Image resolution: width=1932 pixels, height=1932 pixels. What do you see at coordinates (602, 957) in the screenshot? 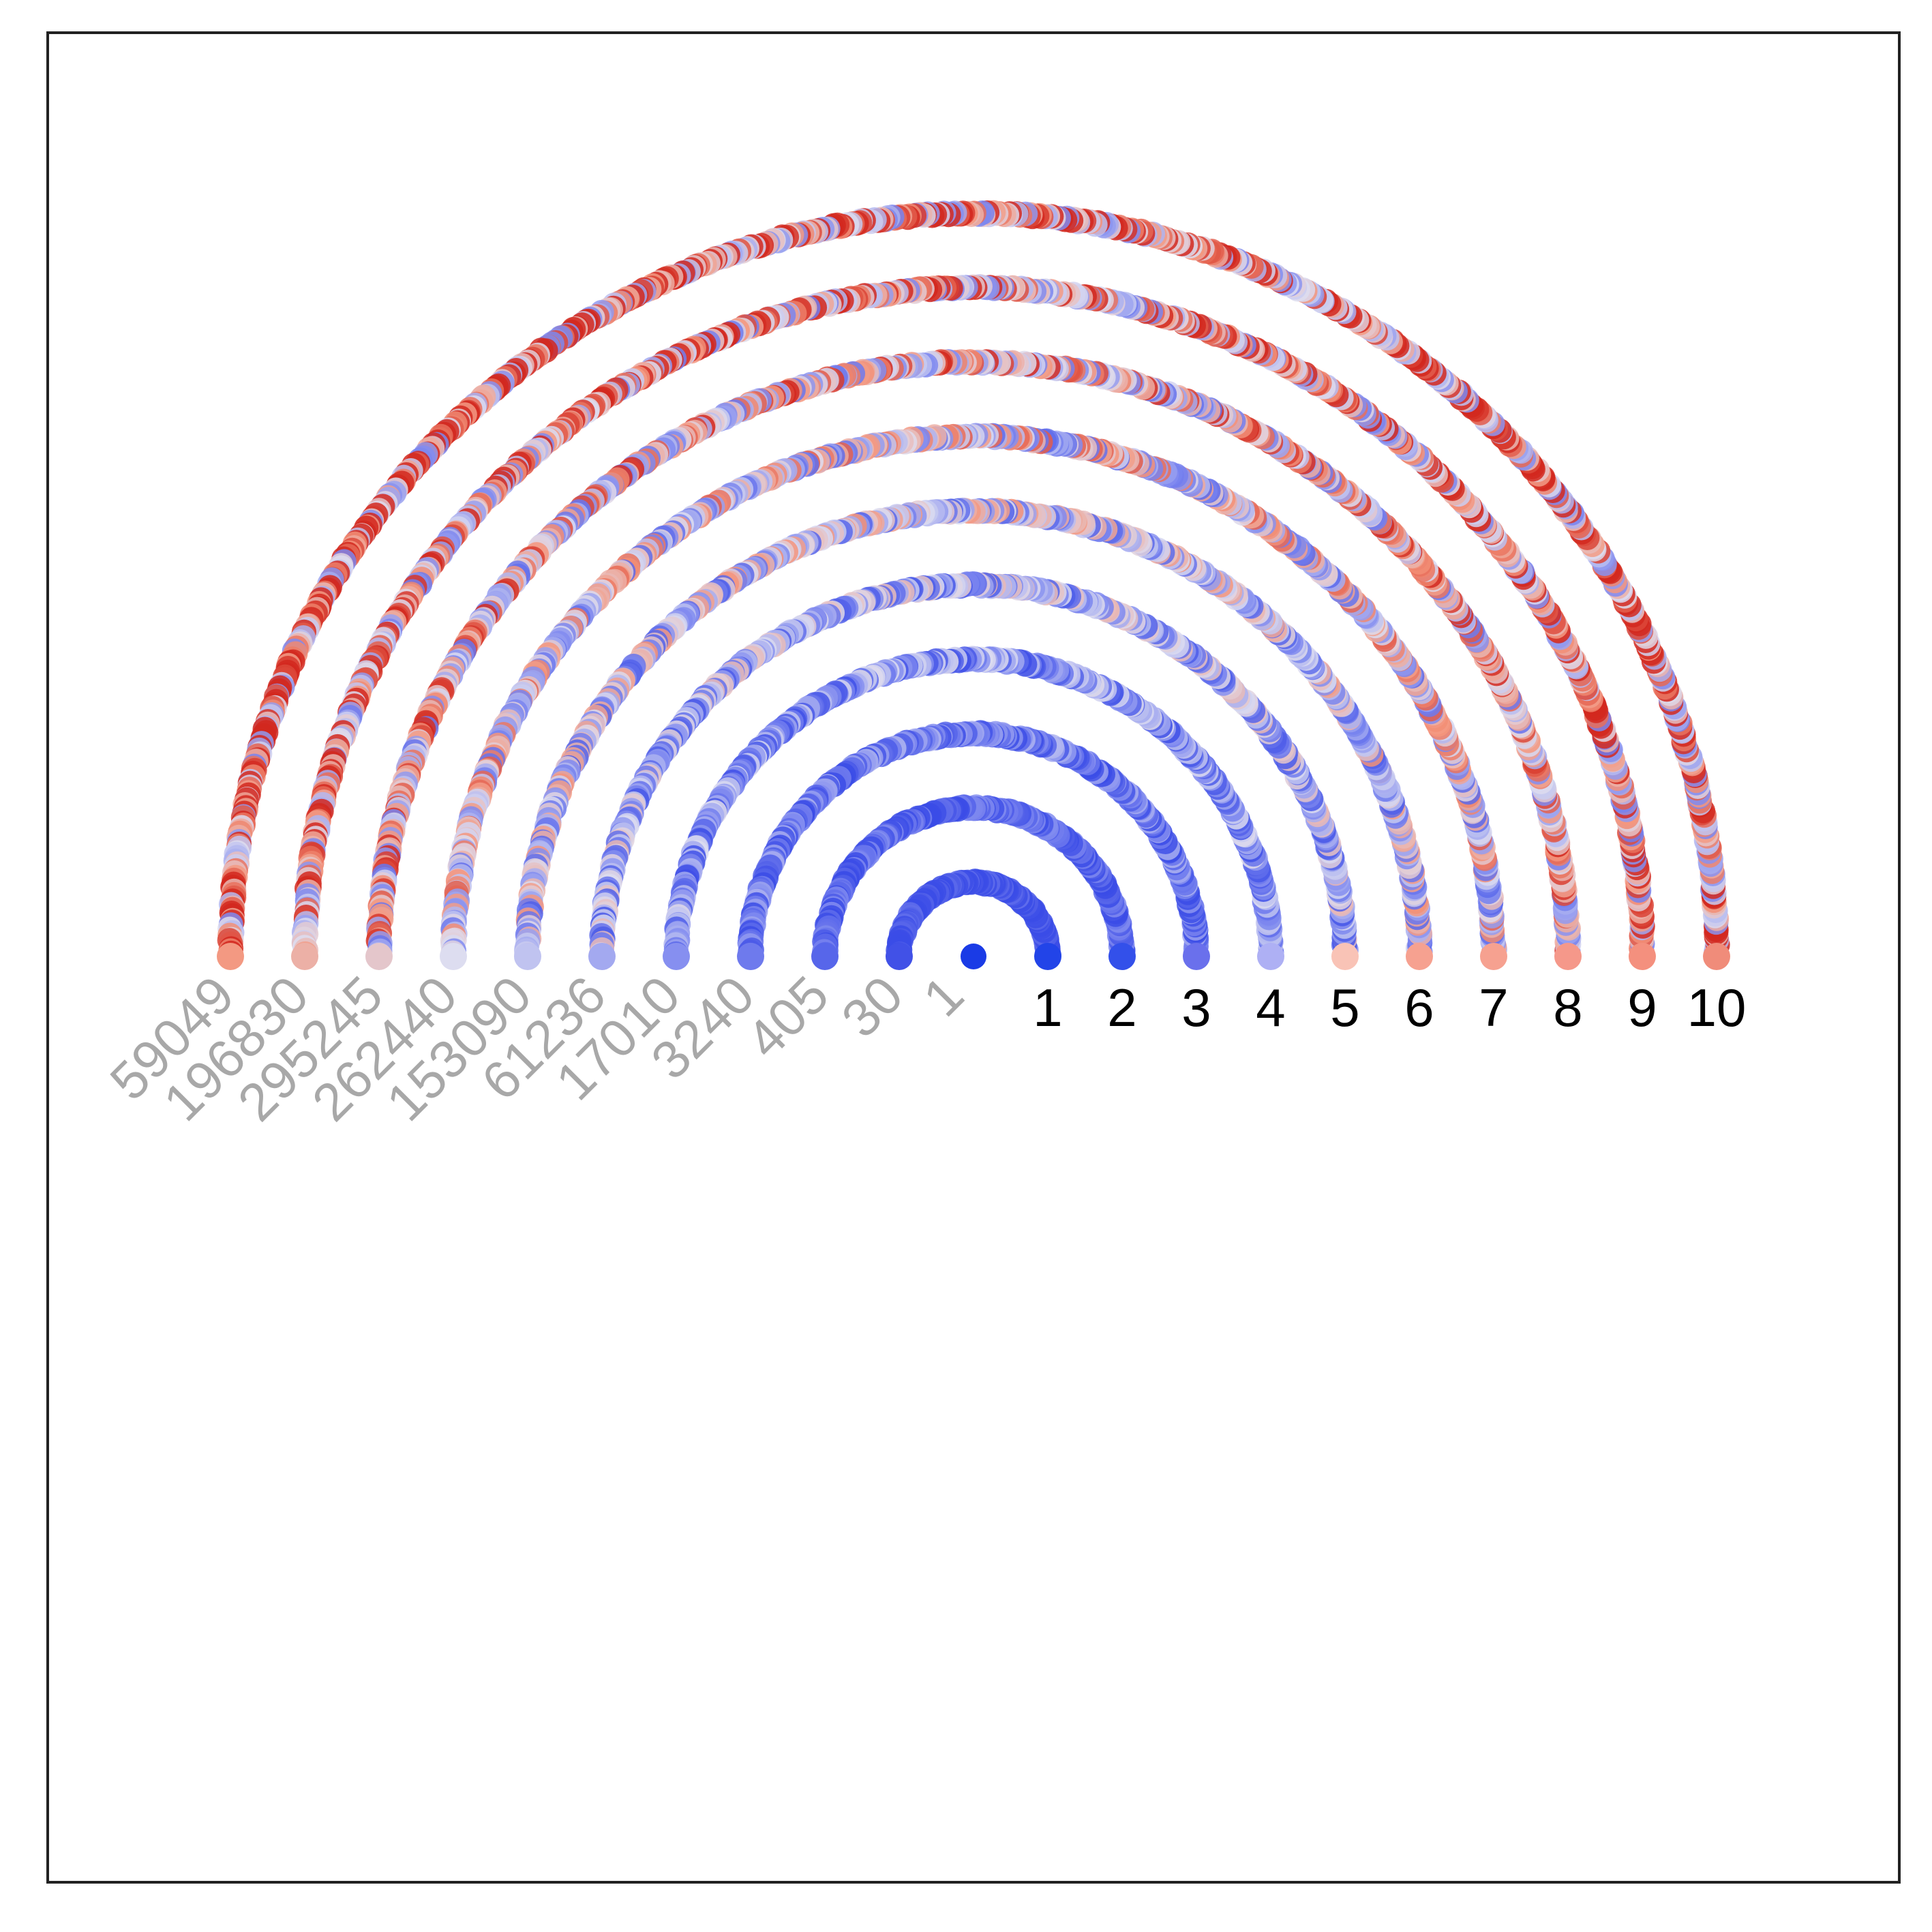
I see `ring-5-endpoint-left` at bounding box center [602, 957].